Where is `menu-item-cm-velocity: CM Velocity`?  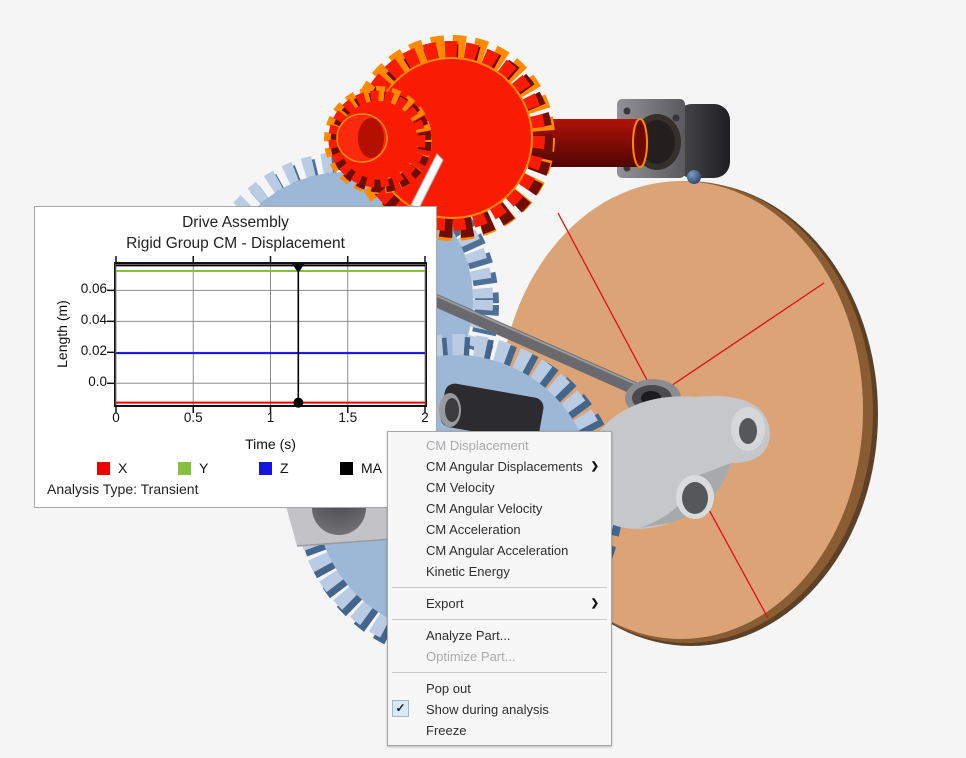
menu-item-cm-velocity: CM Velocity is located at coordinates (460, 487).